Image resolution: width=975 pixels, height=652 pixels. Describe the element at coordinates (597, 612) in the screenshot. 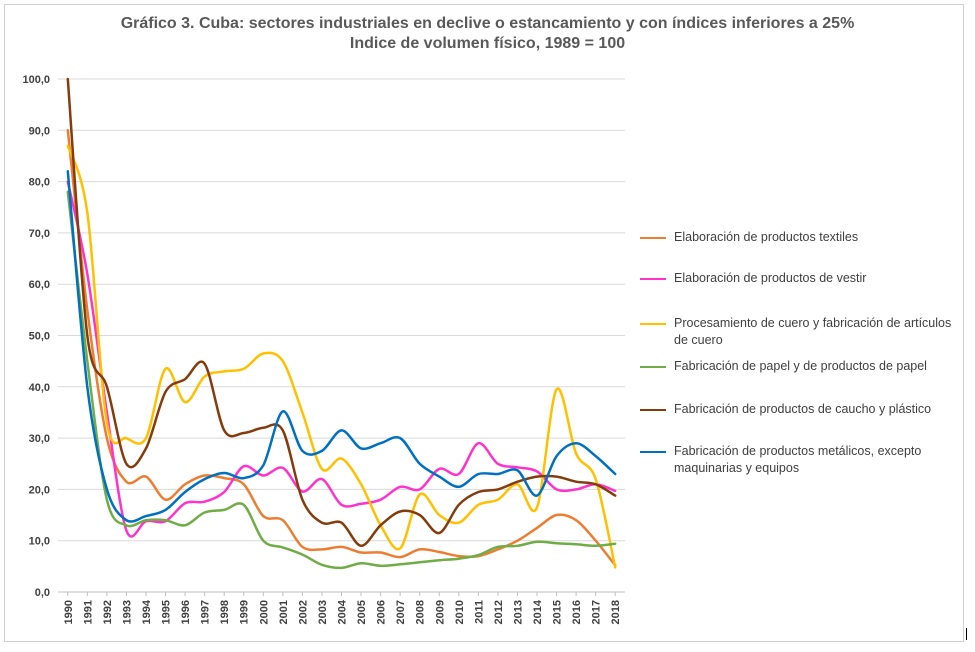

I see `x-tick-label: 2017` at that location.